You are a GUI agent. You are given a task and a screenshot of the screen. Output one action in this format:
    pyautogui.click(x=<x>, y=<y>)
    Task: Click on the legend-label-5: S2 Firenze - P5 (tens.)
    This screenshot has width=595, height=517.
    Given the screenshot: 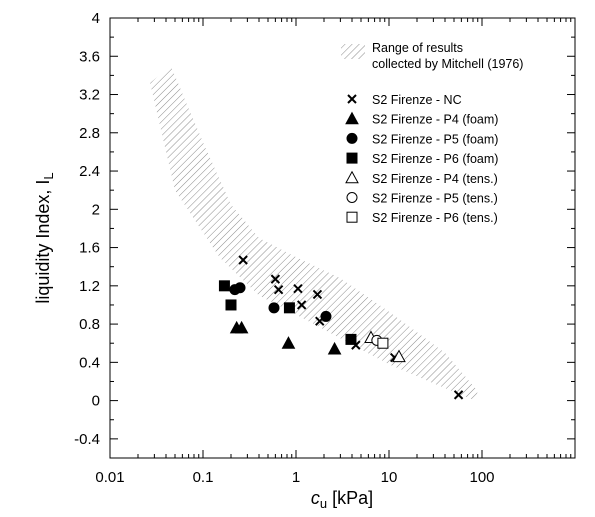 What is the action you would take?
    pyautogui.click(x=435, y=199)
    